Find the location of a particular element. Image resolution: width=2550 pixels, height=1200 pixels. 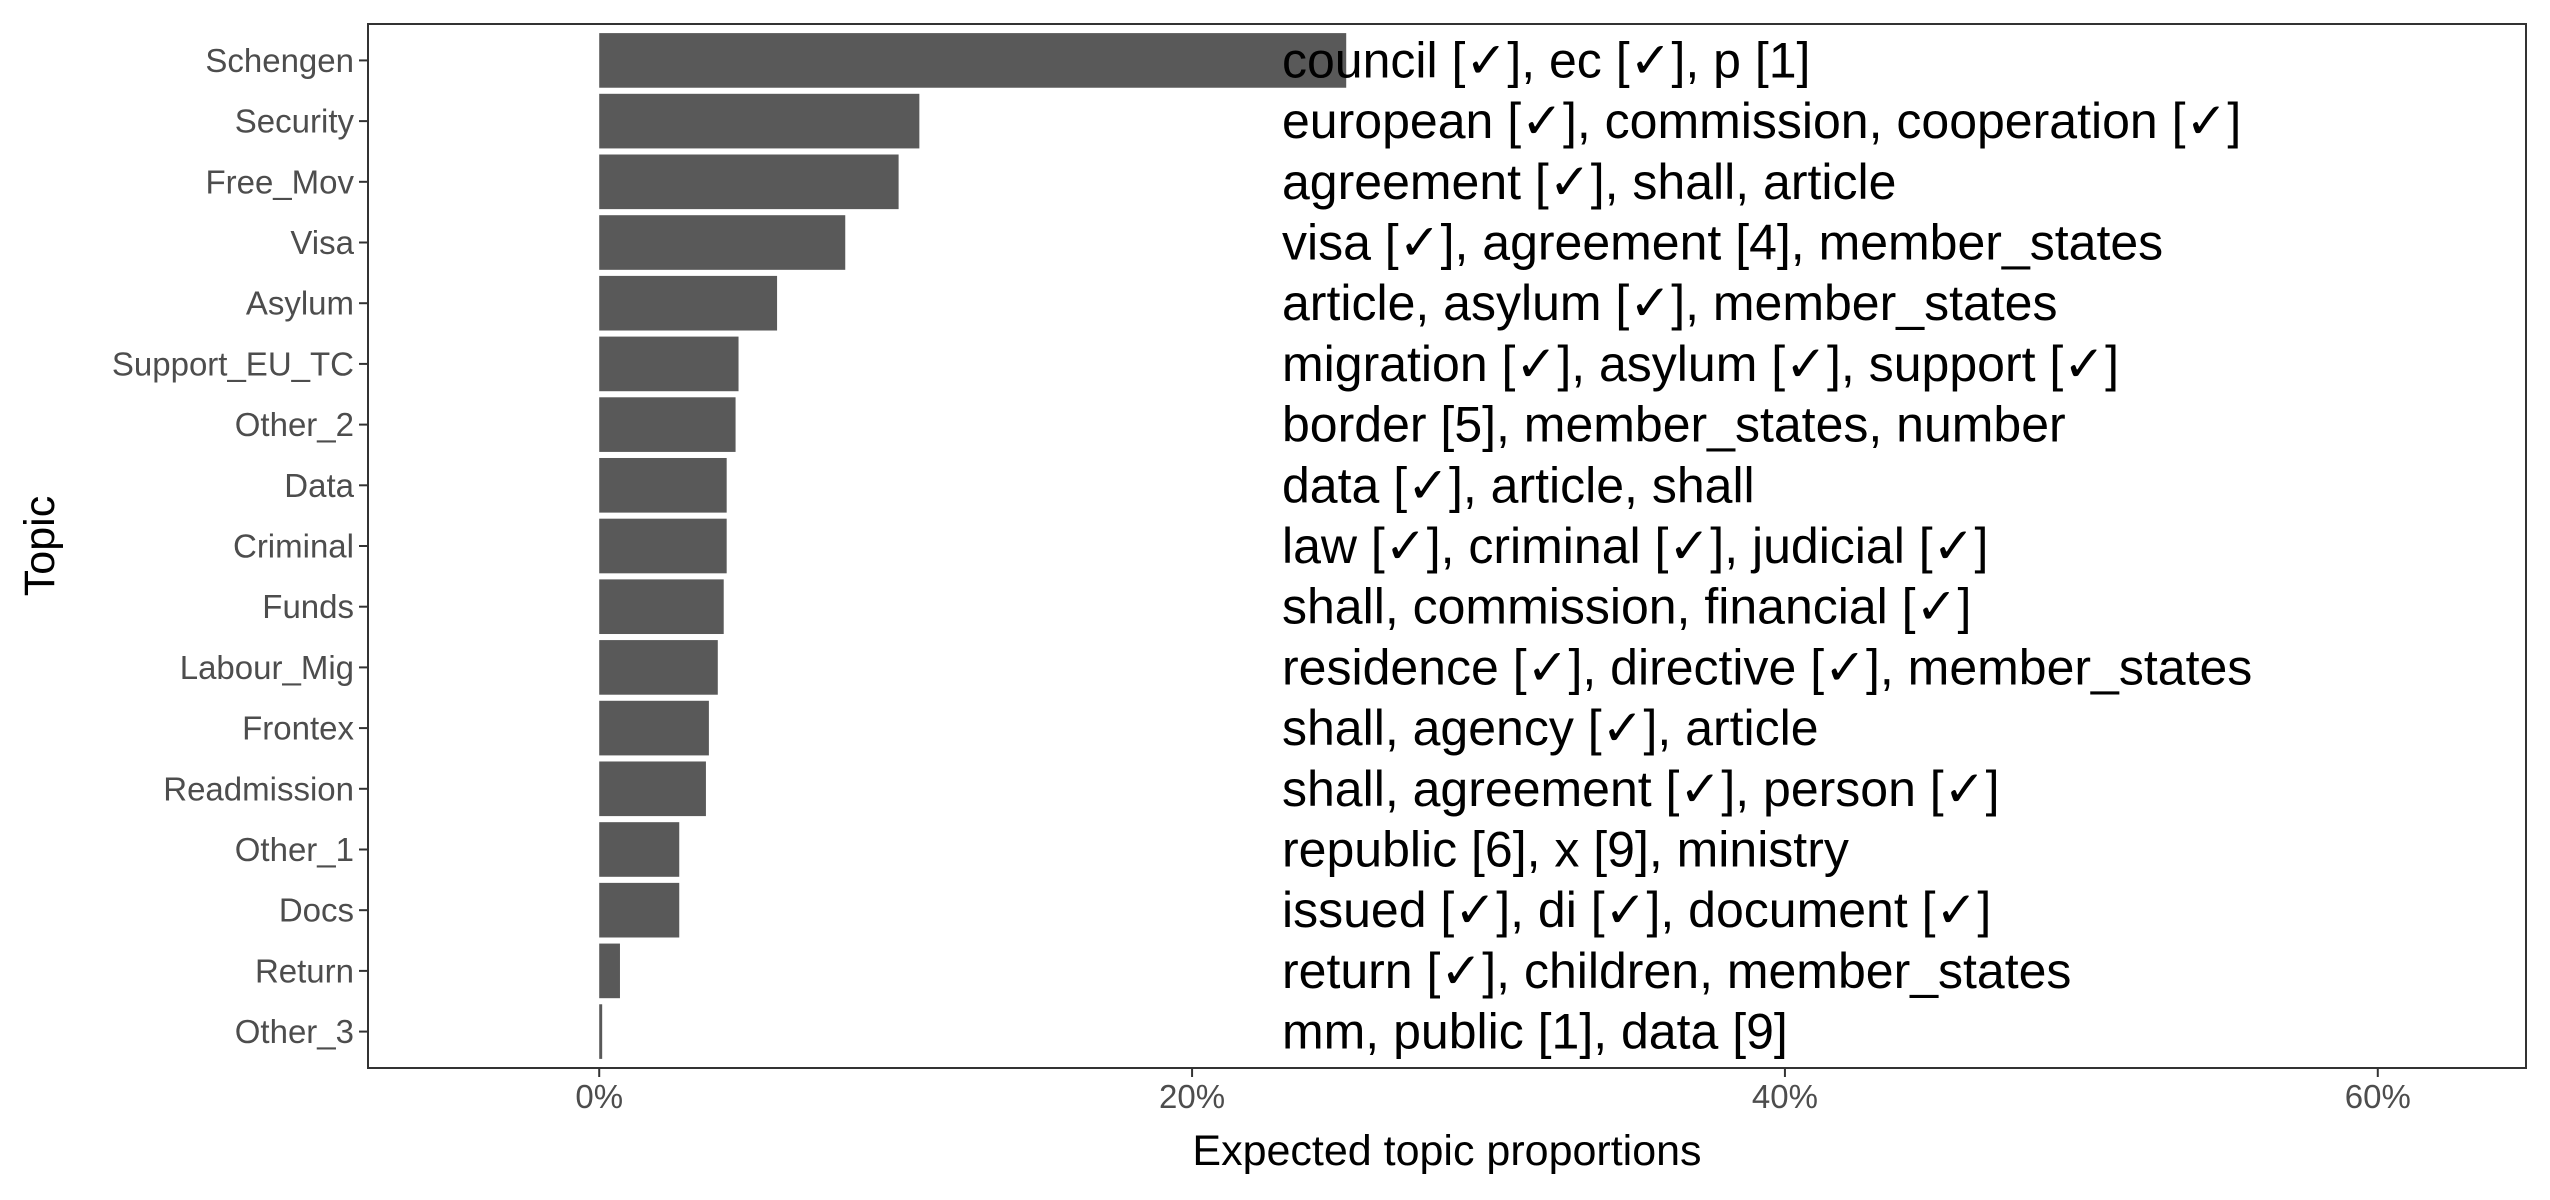

y-tick-label: Data is located at coordinates (319, 485).